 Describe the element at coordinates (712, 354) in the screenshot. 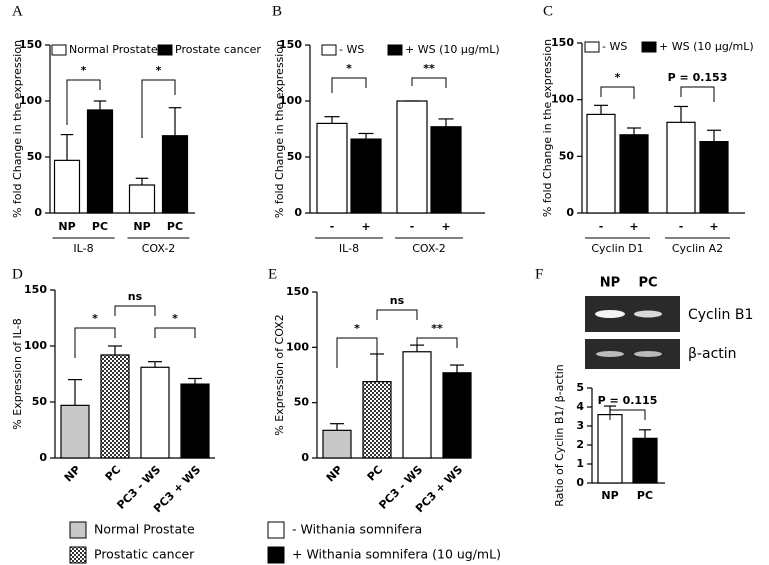

I see `gel-band-label: β-actin` at that location.